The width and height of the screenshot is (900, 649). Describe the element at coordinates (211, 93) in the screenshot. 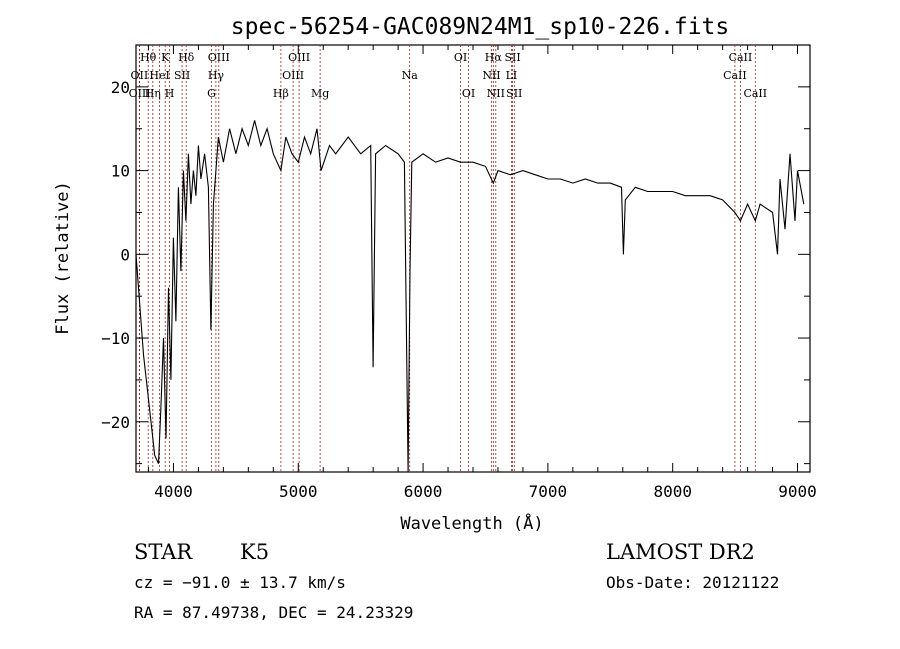

I see `emission-line-label: G` at that location.